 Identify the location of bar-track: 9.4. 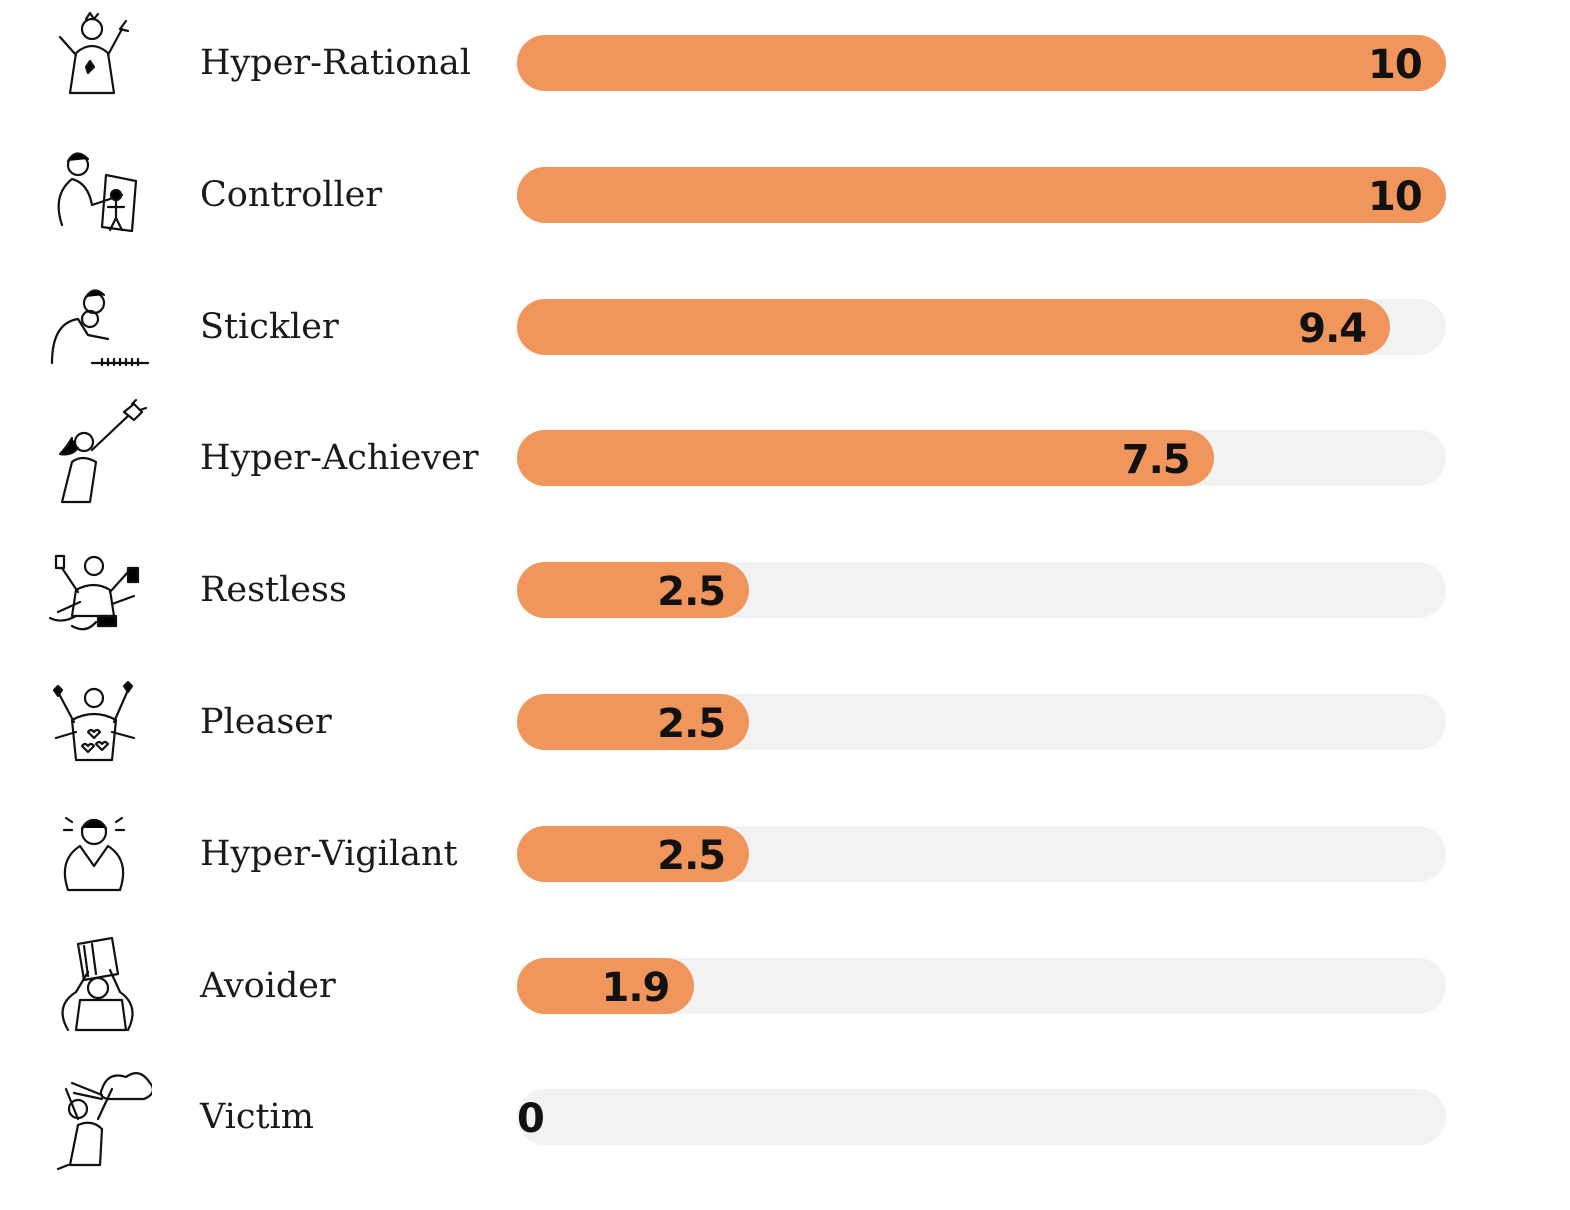
(981, 326).